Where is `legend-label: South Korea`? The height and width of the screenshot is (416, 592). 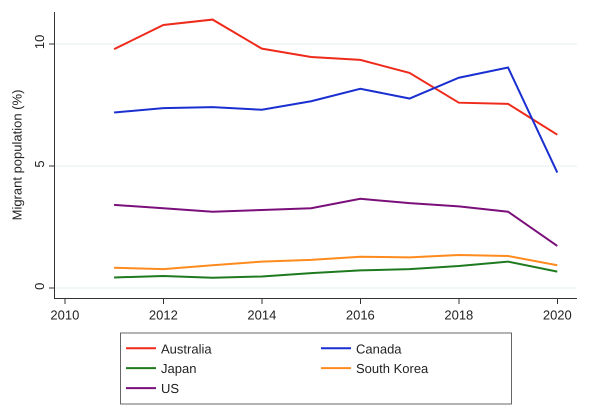
legend-label: South Korea is located at coordinates (393, 368).